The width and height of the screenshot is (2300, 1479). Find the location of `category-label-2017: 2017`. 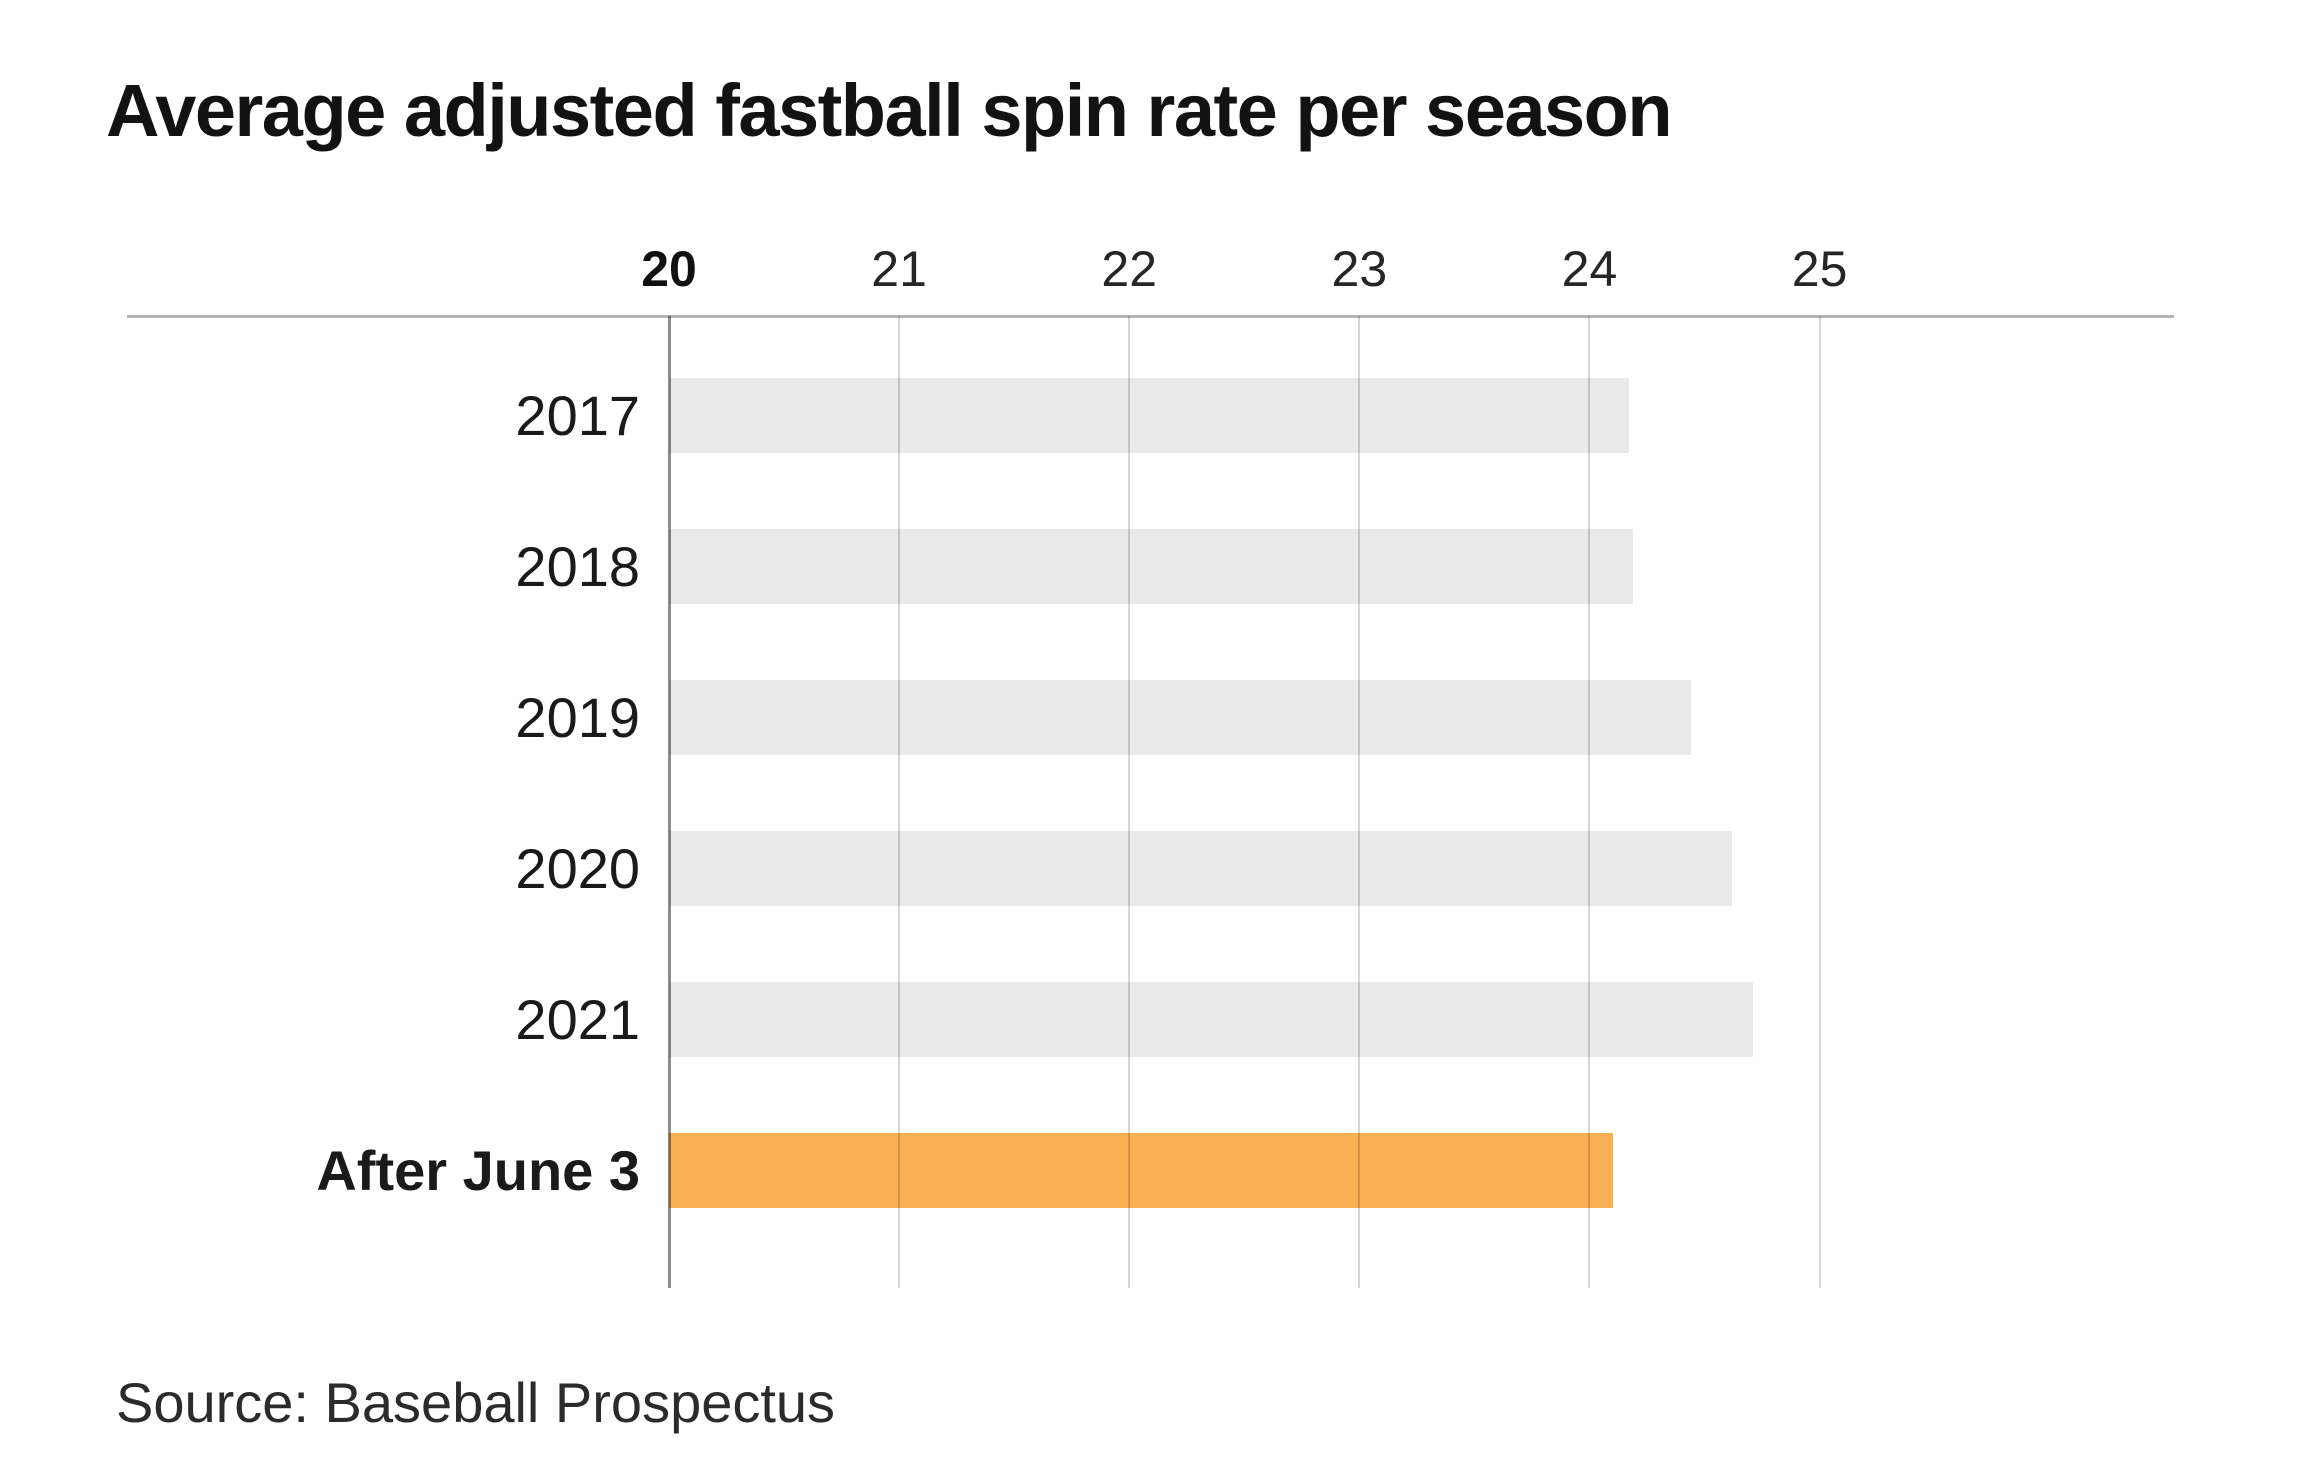

category-label-2017: 2017 is located at coordinates (577, 415).